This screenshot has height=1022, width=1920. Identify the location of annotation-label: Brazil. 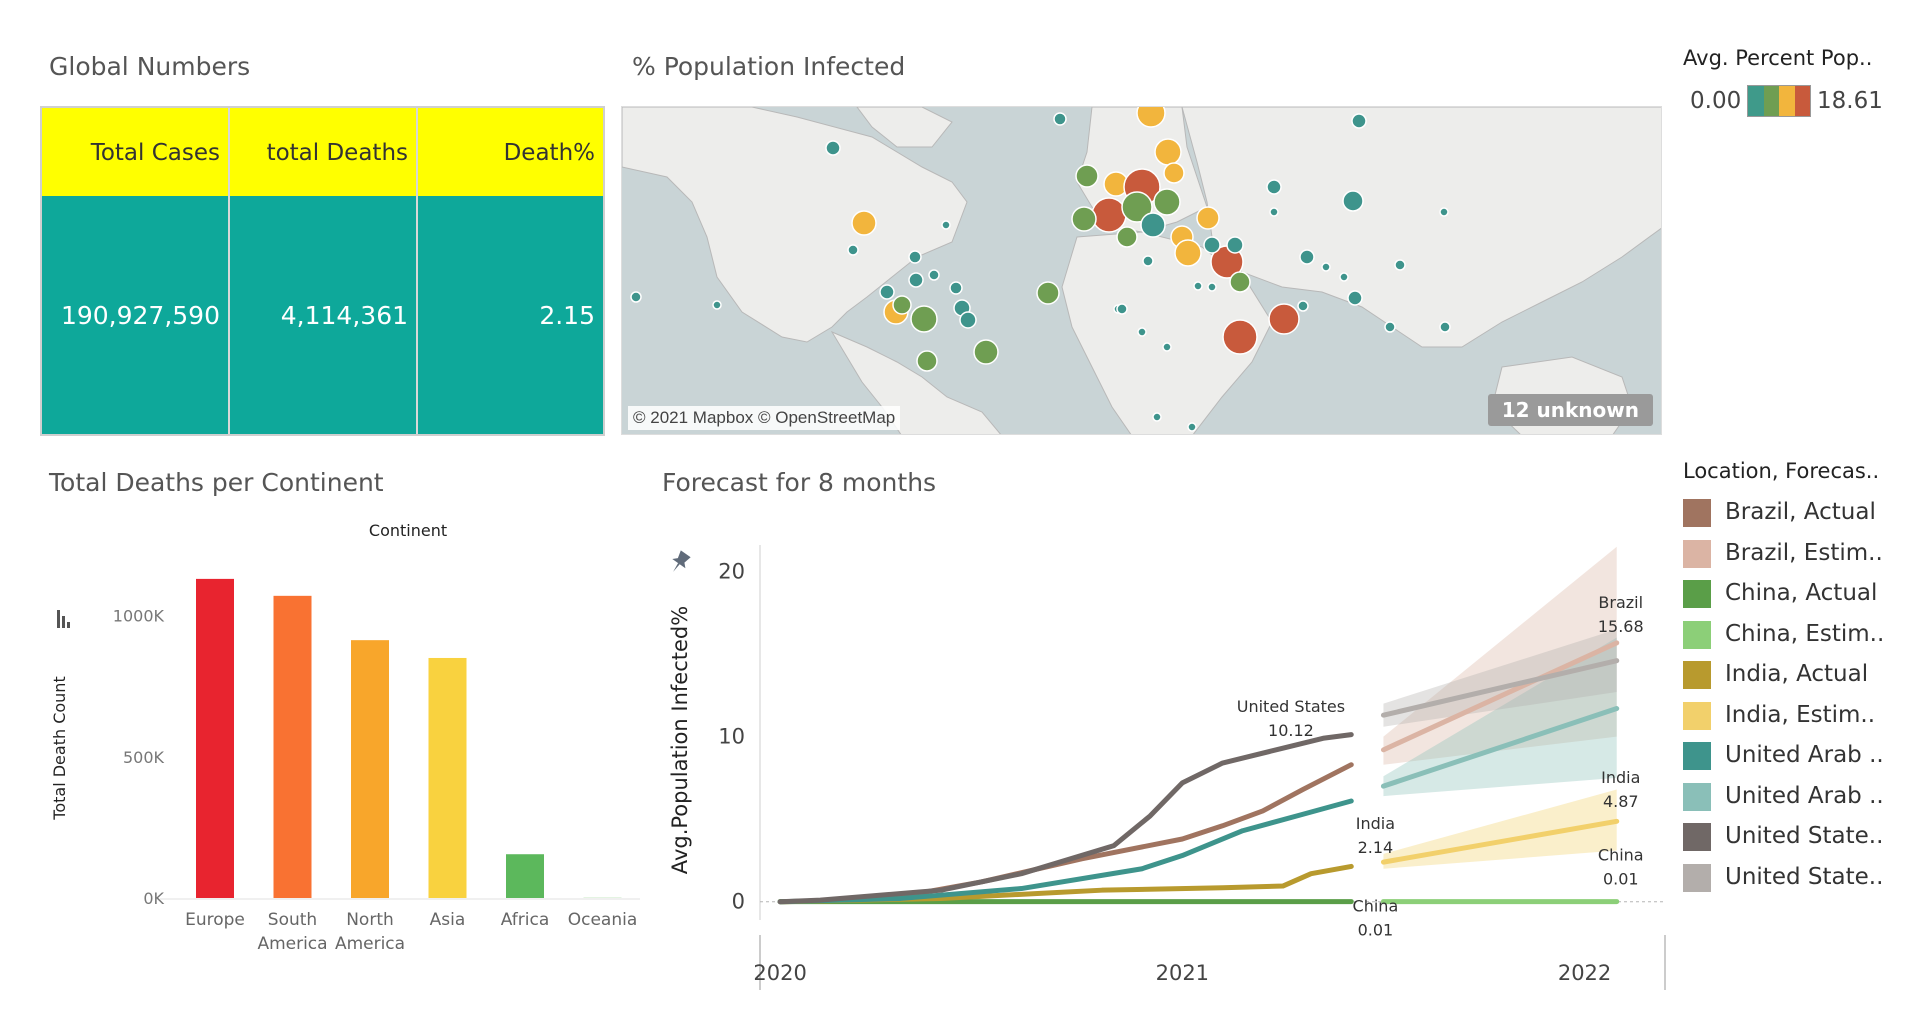
(1620, 602).